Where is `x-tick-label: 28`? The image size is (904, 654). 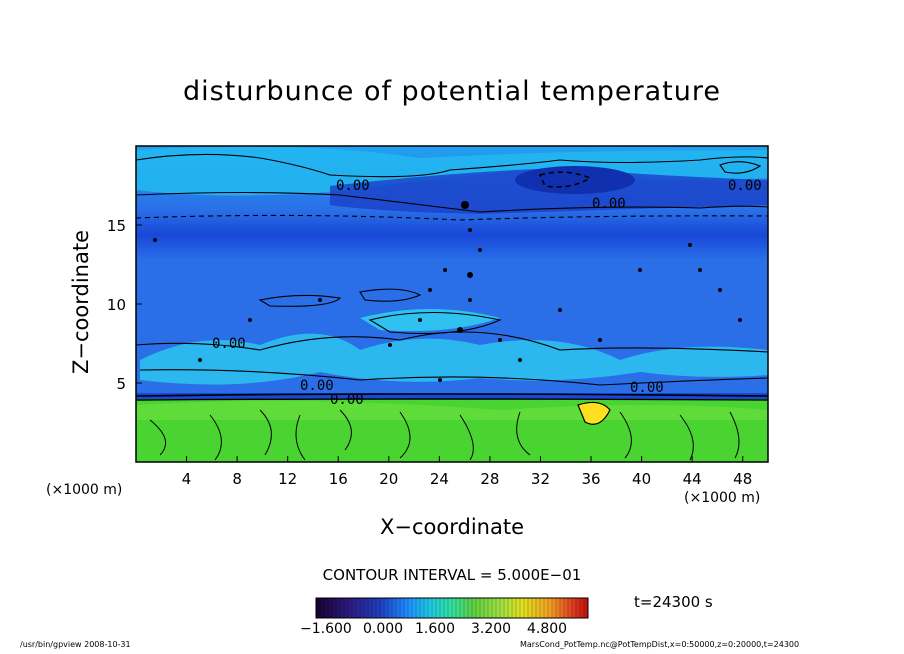 x-tick-label: 28 is located at coordinates (489, 479).